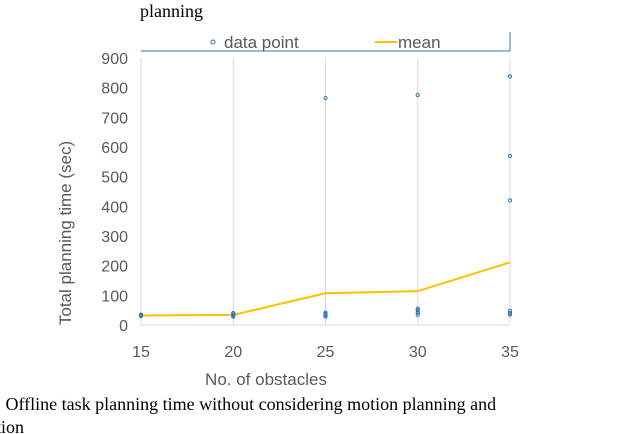 This screenshot has height=434, width=622. Describe the element at coordinates (171, 11) in the screenshot. I see `caption-top-fragment: planning` at that location.